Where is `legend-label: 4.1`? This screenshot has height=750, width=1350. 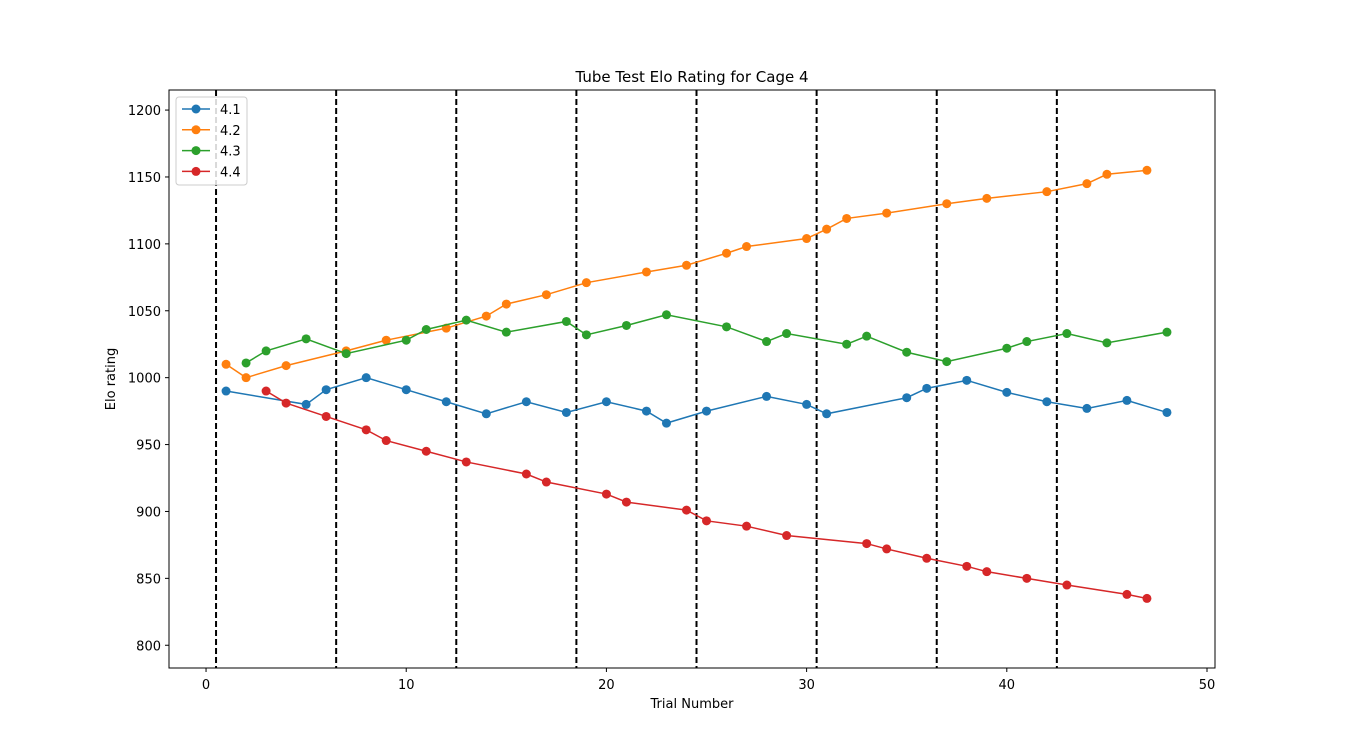 legend-label: 4.1 is located at coordinates (230, 110).